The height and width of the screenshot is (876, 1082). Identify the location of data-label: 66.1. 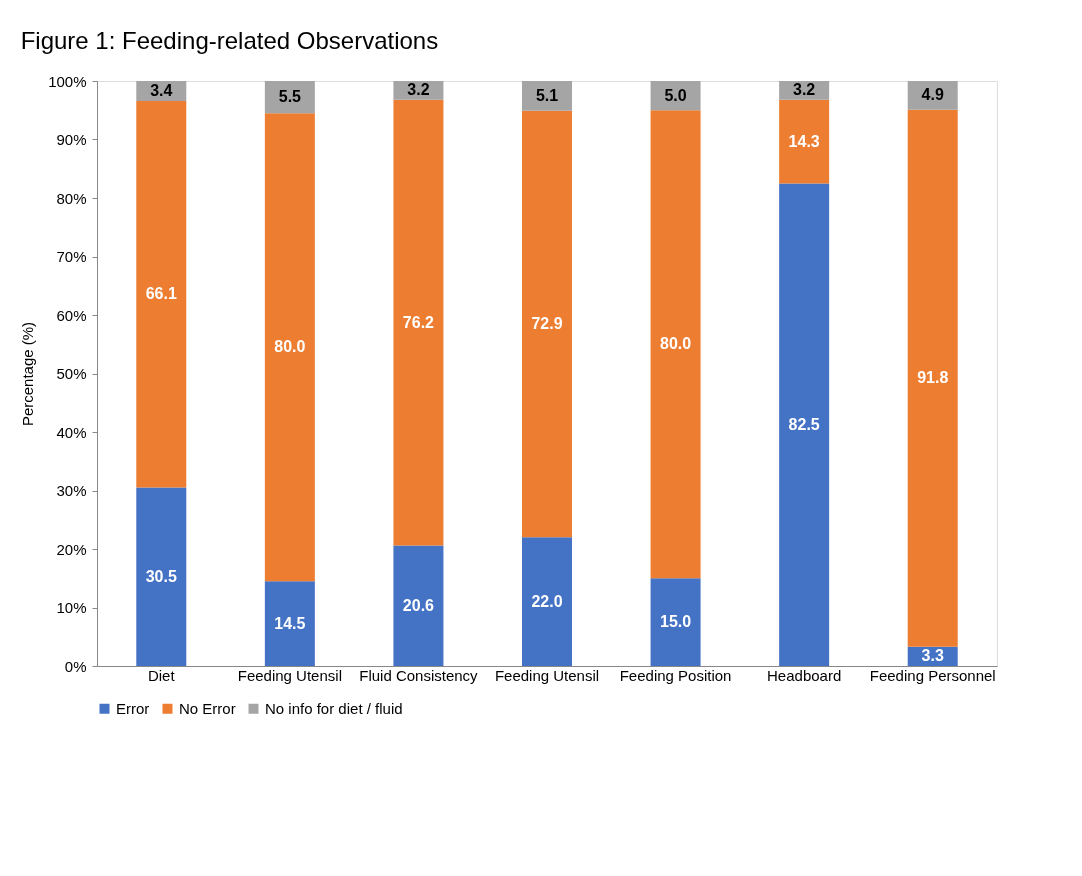
(161, 294).